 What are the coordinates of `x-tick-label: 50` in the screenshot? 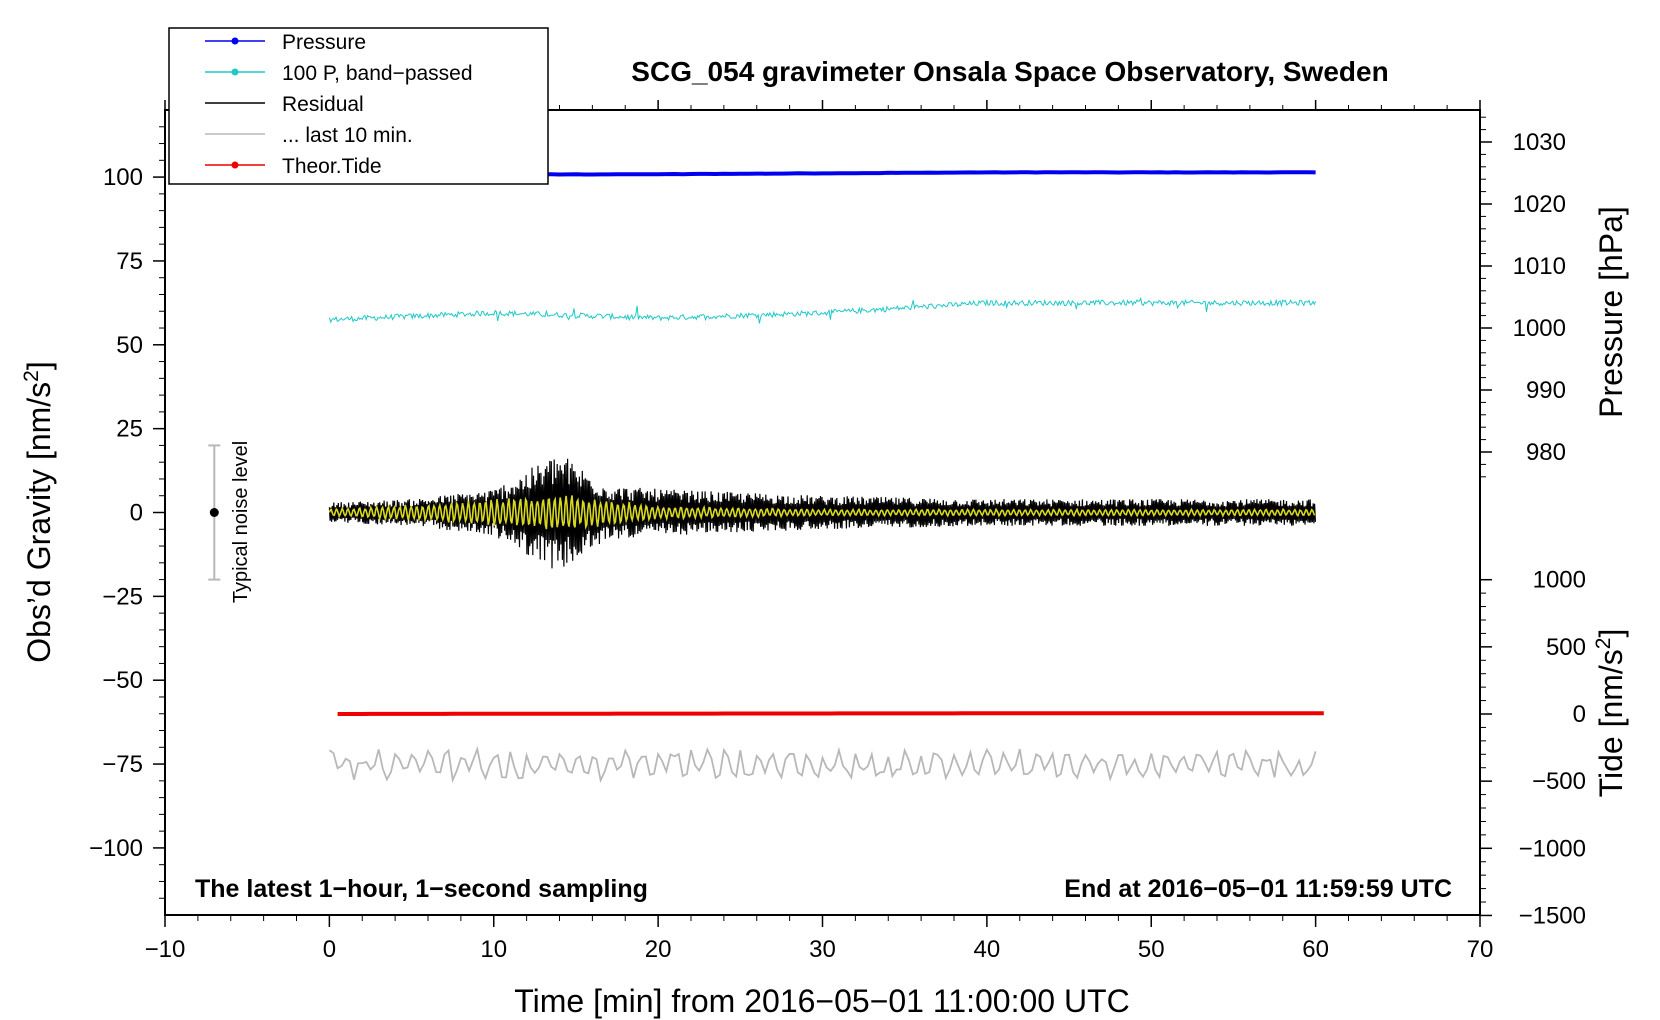 It's located at (1151, 949).